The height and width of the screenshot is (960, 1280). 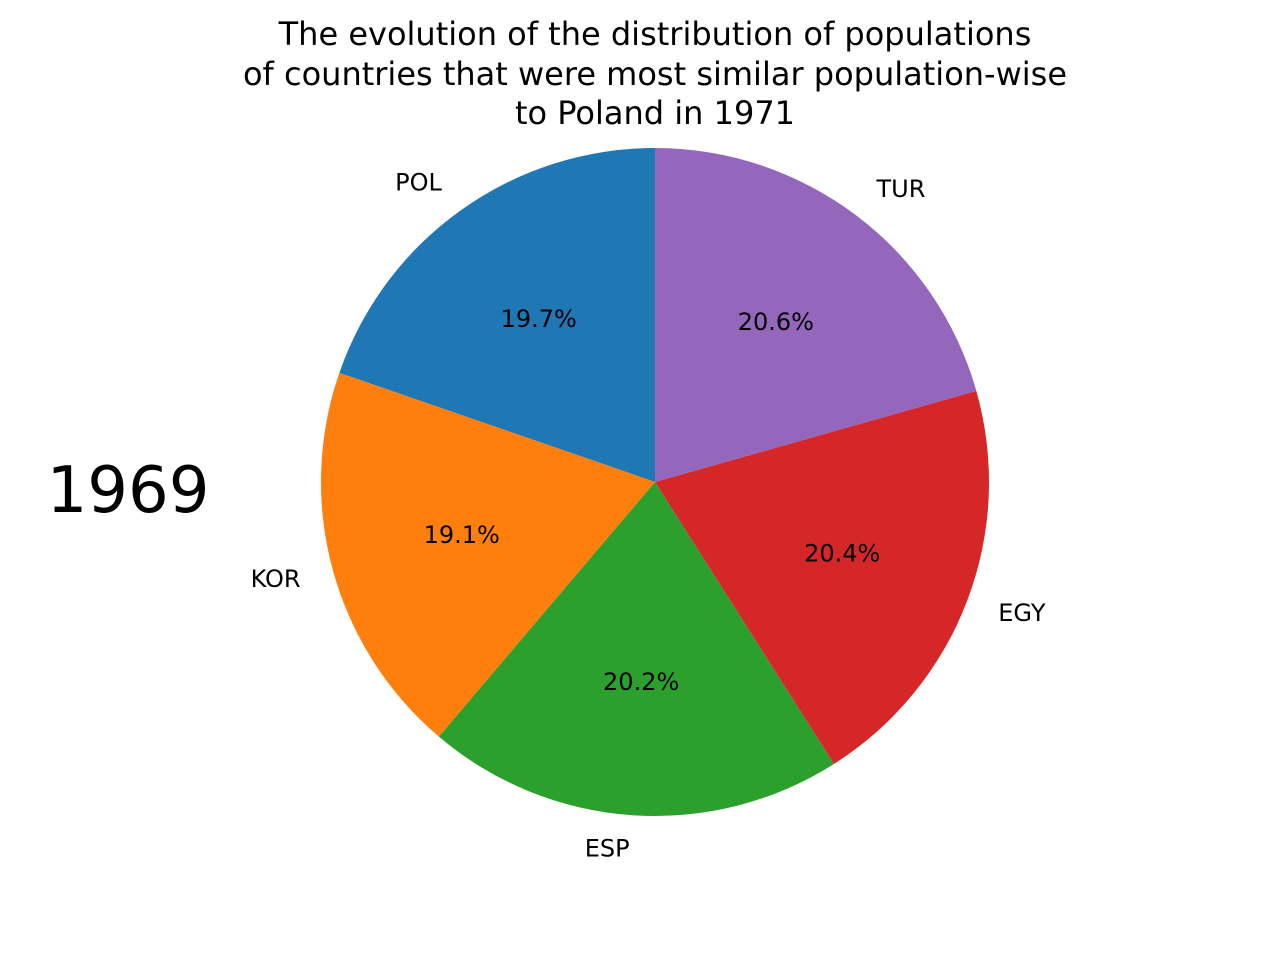 What do you see at coordinates (822, 577) in the screenshot?
I see `pie-slice-egy` at bounding box center [822, 577].